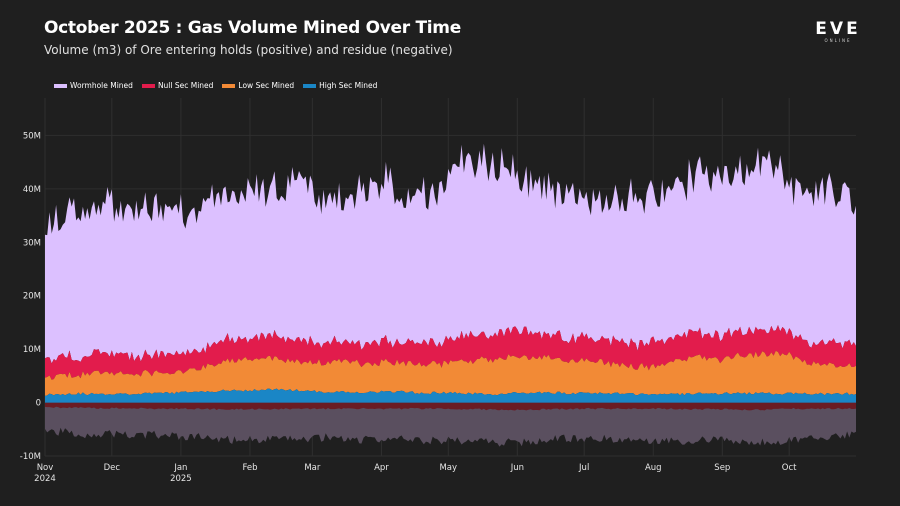  Describe the element at coordinates (310, 85) in the screenshot. I see `legend-swatch-high-sec` at that location.